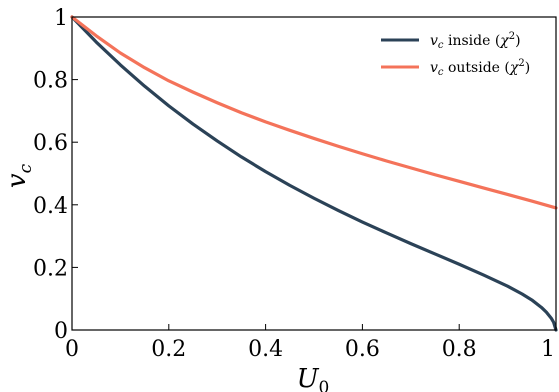  Describe the element at coordinates (61, 331) in the screenshot. I see `y-tick-label: 0` at that location.